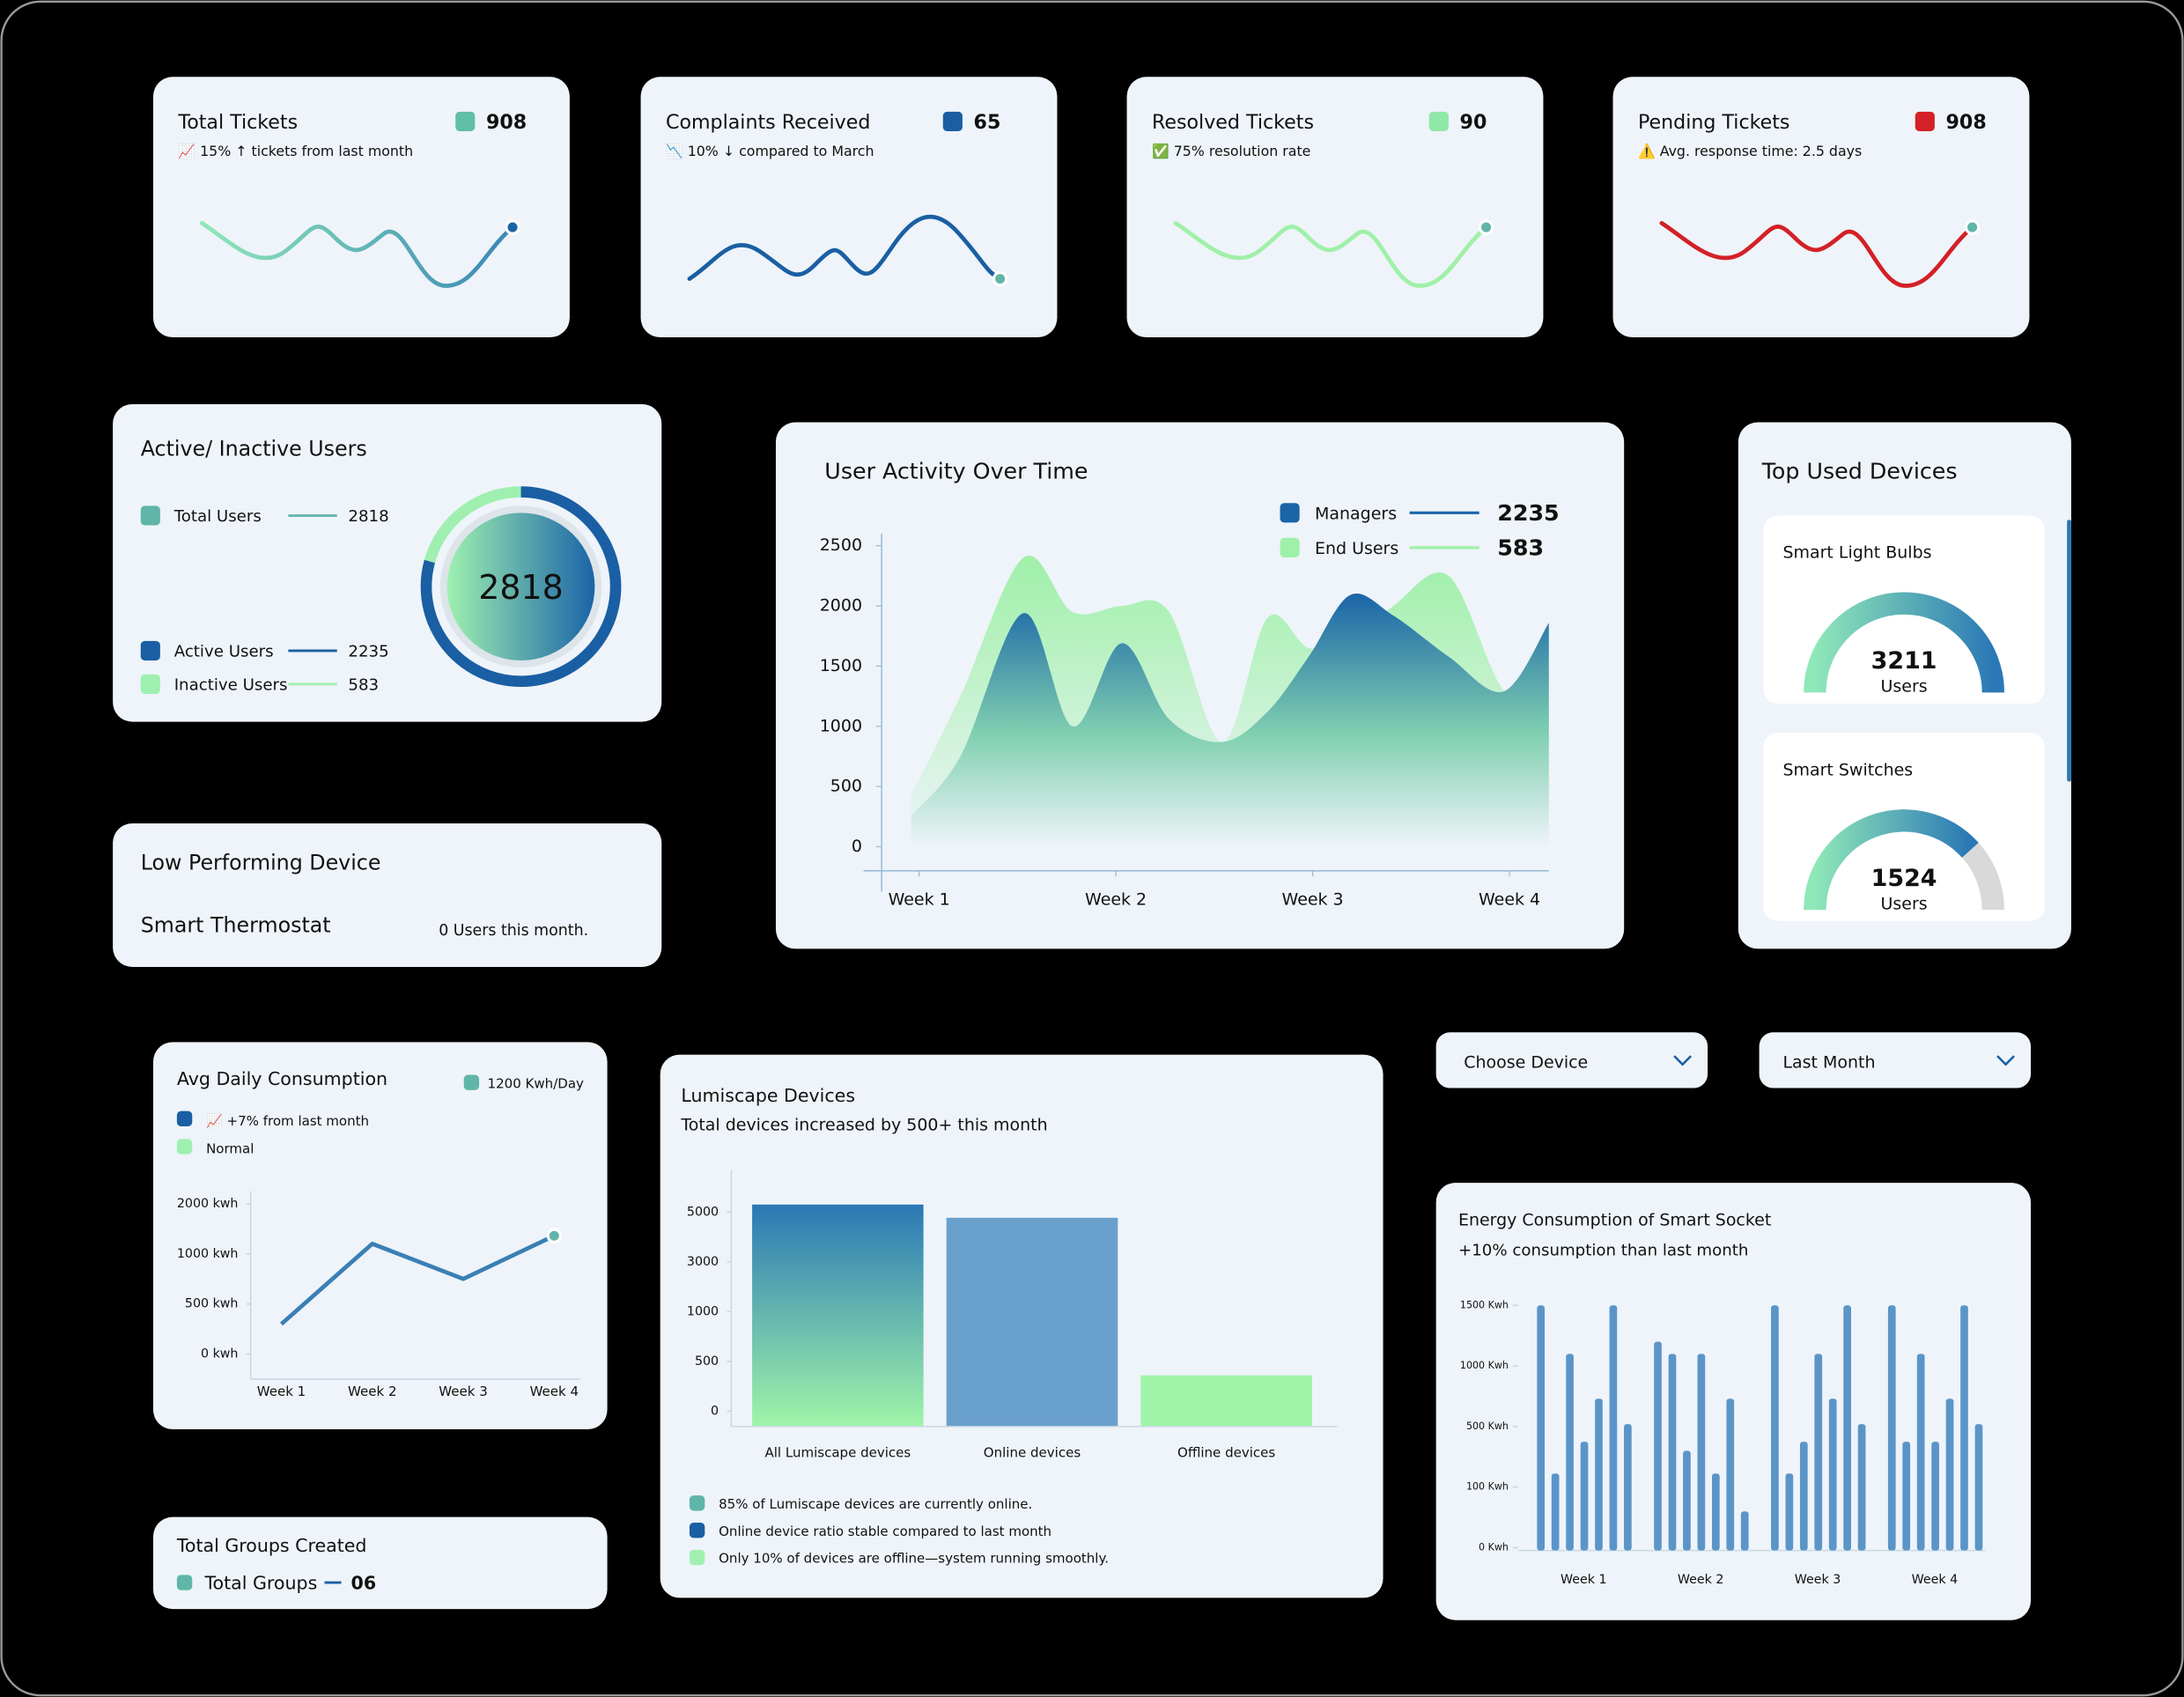 This screenshot has width=2184, height=1697. Describe the element at coordinates (237, 122) in the screenshot. I see `kpi-title: Total Tickets` at that location.